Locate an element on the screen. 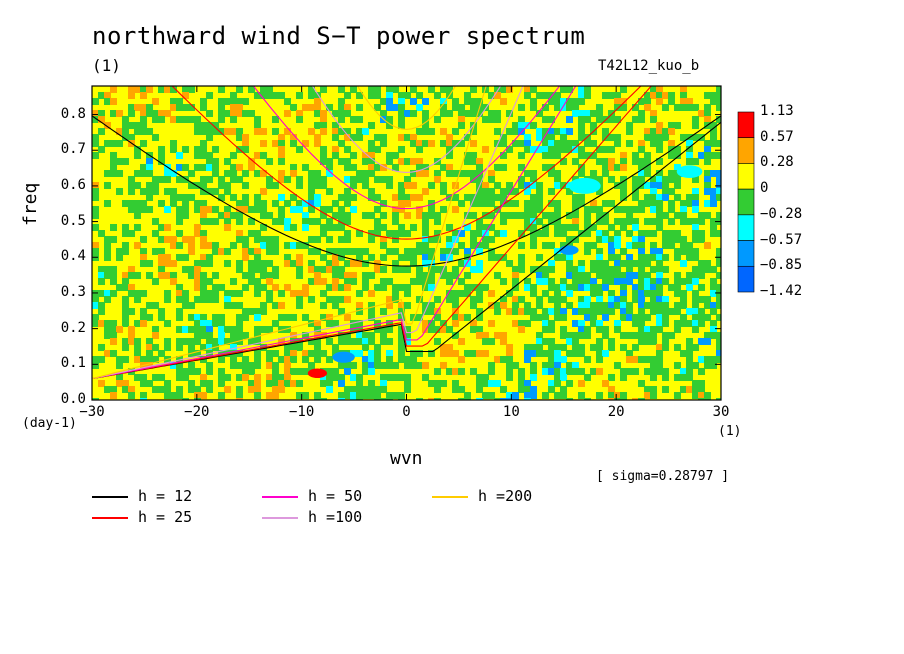  colorbar-level-label: −0.85 is located at coordinates (781, 265).